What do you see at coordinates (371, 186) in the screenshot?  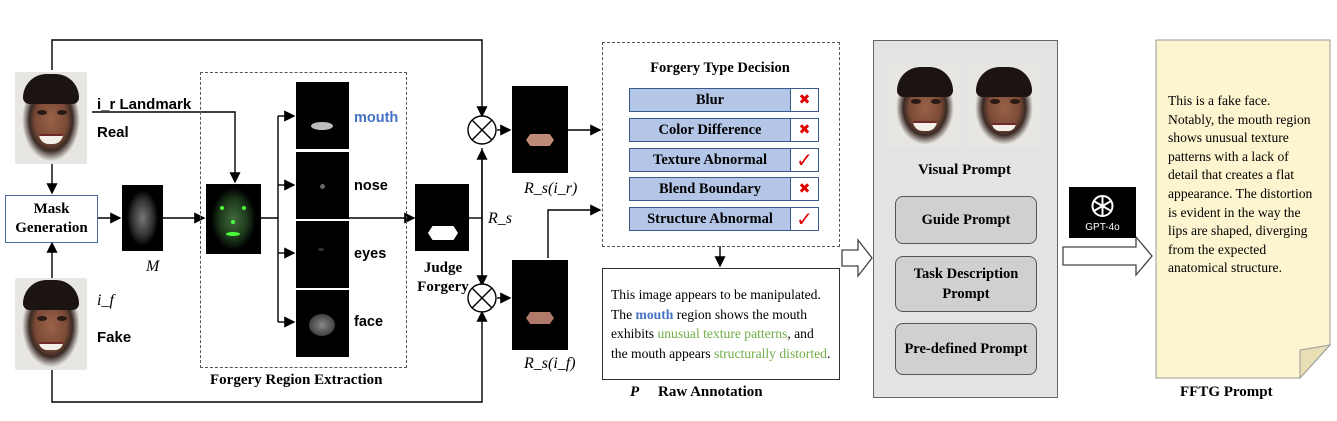 I see `region-label-nose: nose` at bounding box center [371, 186].